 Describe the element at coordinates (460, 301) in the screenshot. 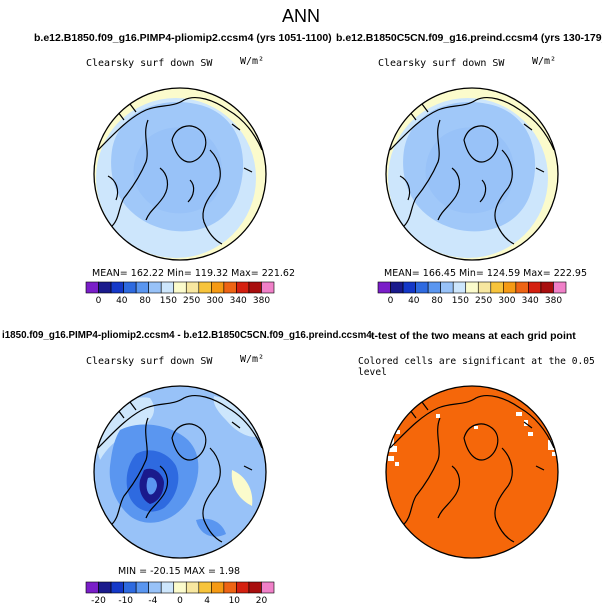

I see `panel-2-colorbar-tick-label: 150` at that location.